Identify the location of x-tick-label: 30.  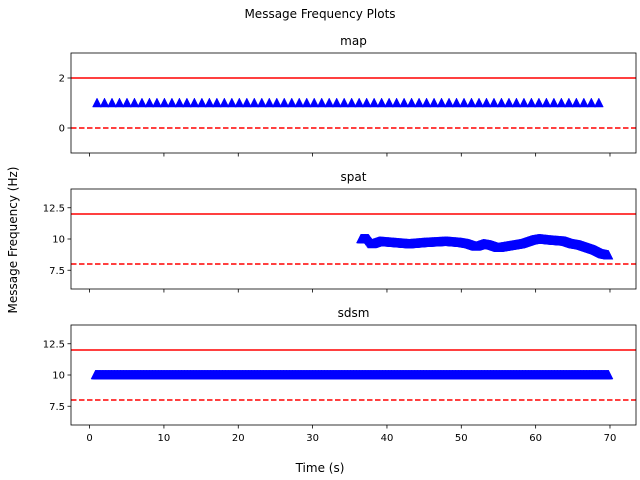
(312, 438).